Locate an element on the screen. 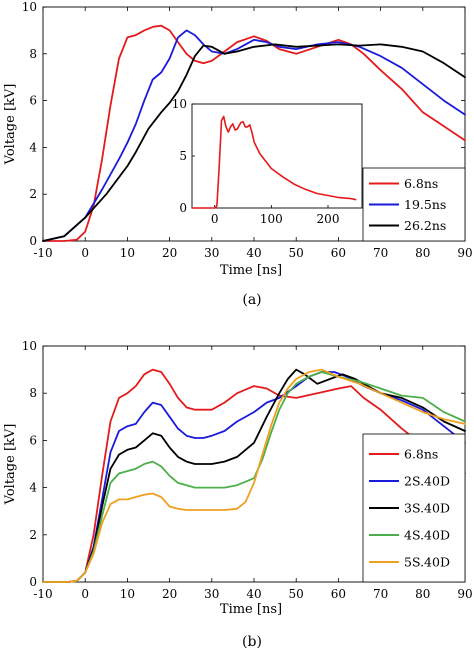 This screenshot has width=474, height=655. inset-x-tick-label: 200 is located at coordinates (328, 219).